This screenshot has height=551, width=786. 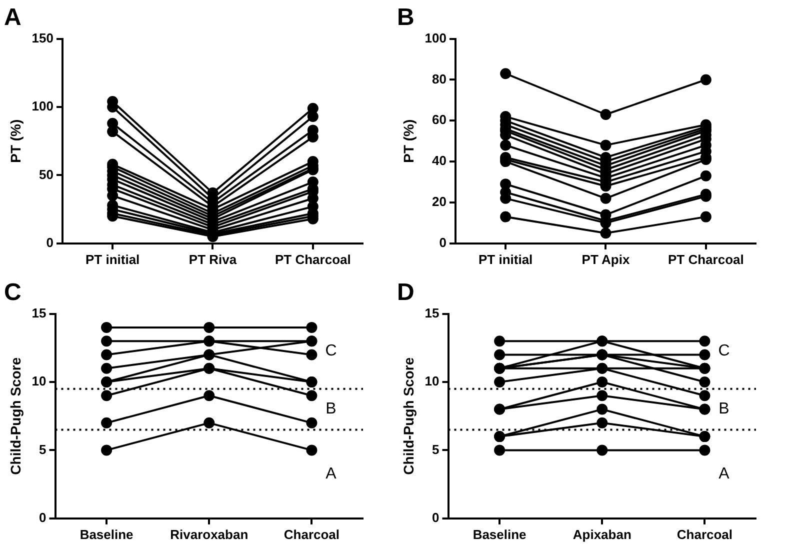 What do you see at coordinates (439, 202) in the screenshot?
I see `y-tick-label: 20` at bounding box center [439, 202].